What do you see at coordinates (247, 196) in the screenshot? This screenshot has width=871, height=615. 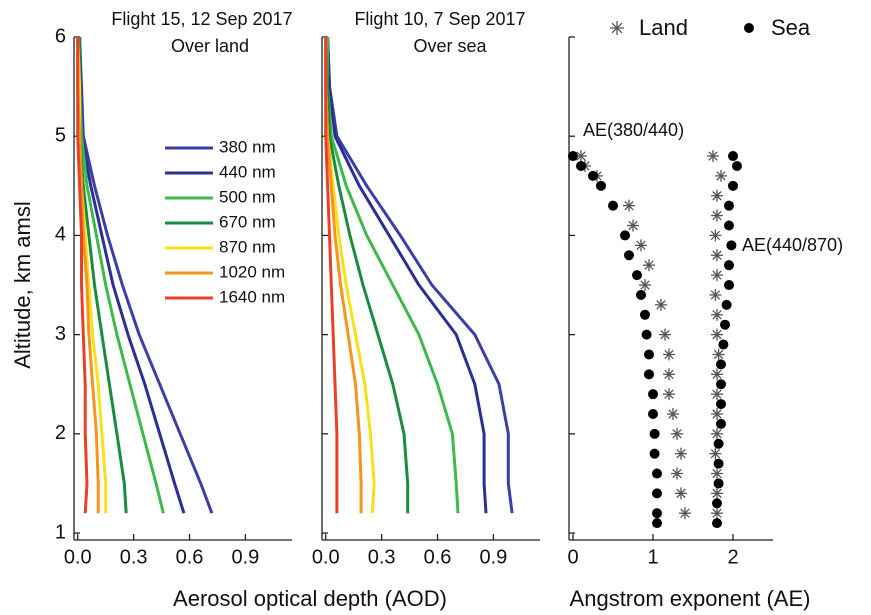 I see `legend-label: 500 nm` at bounding box center [247, 196].